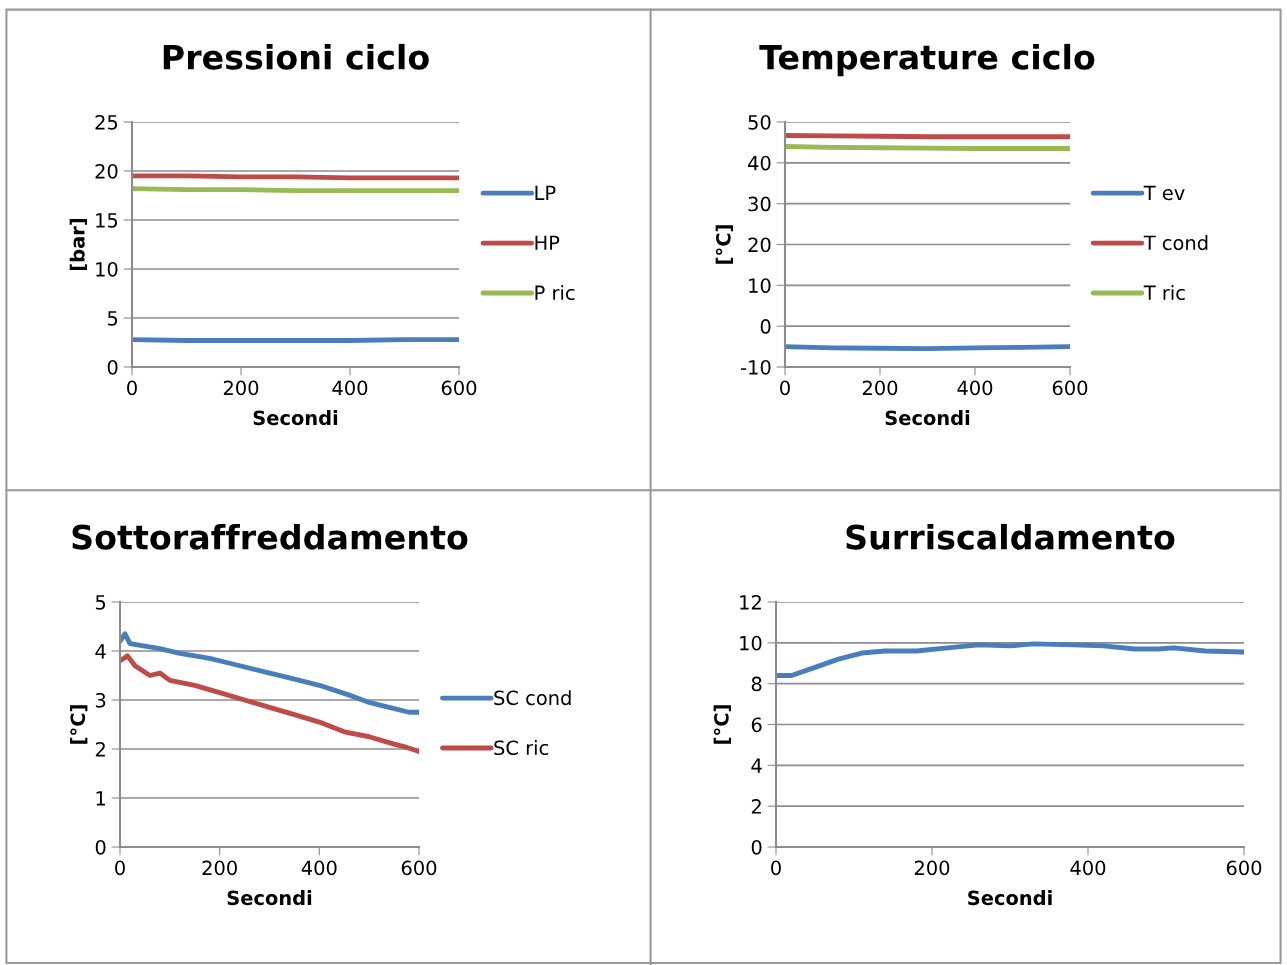  What do you see at coordinates (756, 725) in the screenshot?
I see `y-tick-label: 6` at bounding box center [756, 725].